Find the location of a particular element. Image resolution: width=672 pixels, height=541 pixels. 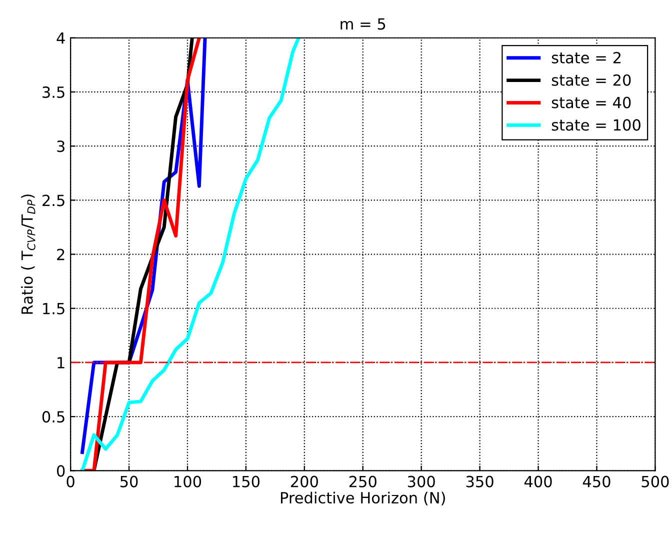

x-tick-label: 50 is located at coordinates (129, 482).